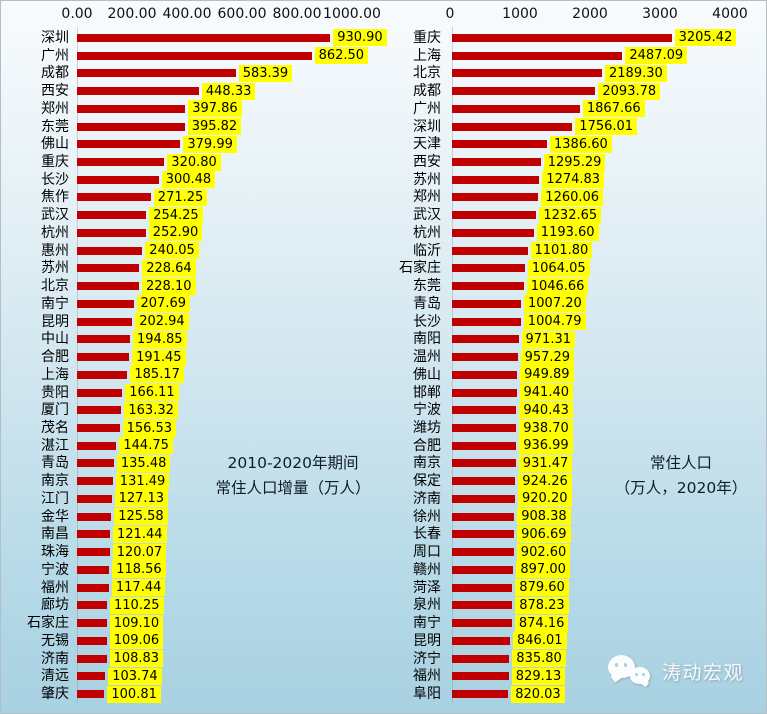 The height and width of the screenshot is (714, 767). I want to click on value-label: 949.89, so click(547, 375).